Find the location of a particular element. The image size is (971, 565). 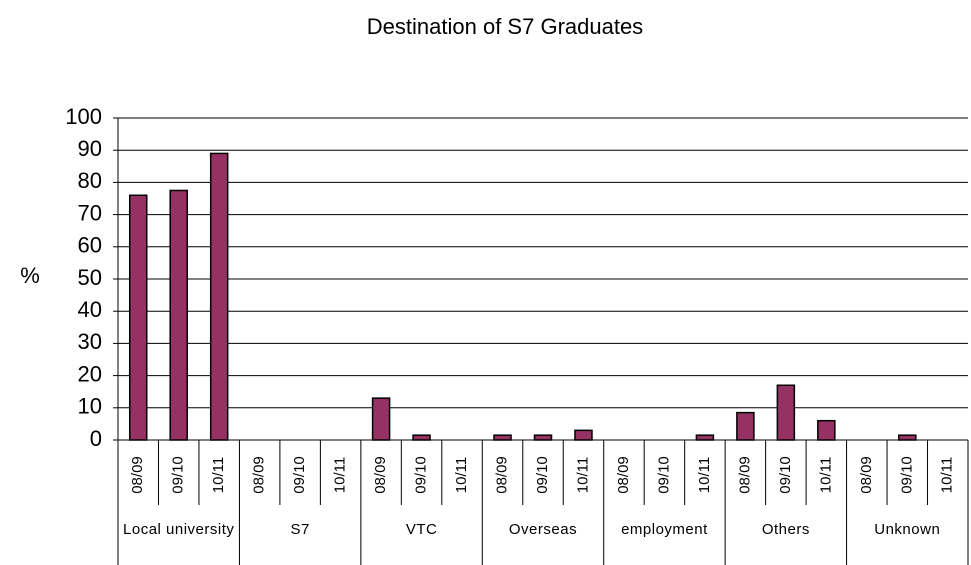

y-tick-label: 100 is located at coordinates (83, 116).